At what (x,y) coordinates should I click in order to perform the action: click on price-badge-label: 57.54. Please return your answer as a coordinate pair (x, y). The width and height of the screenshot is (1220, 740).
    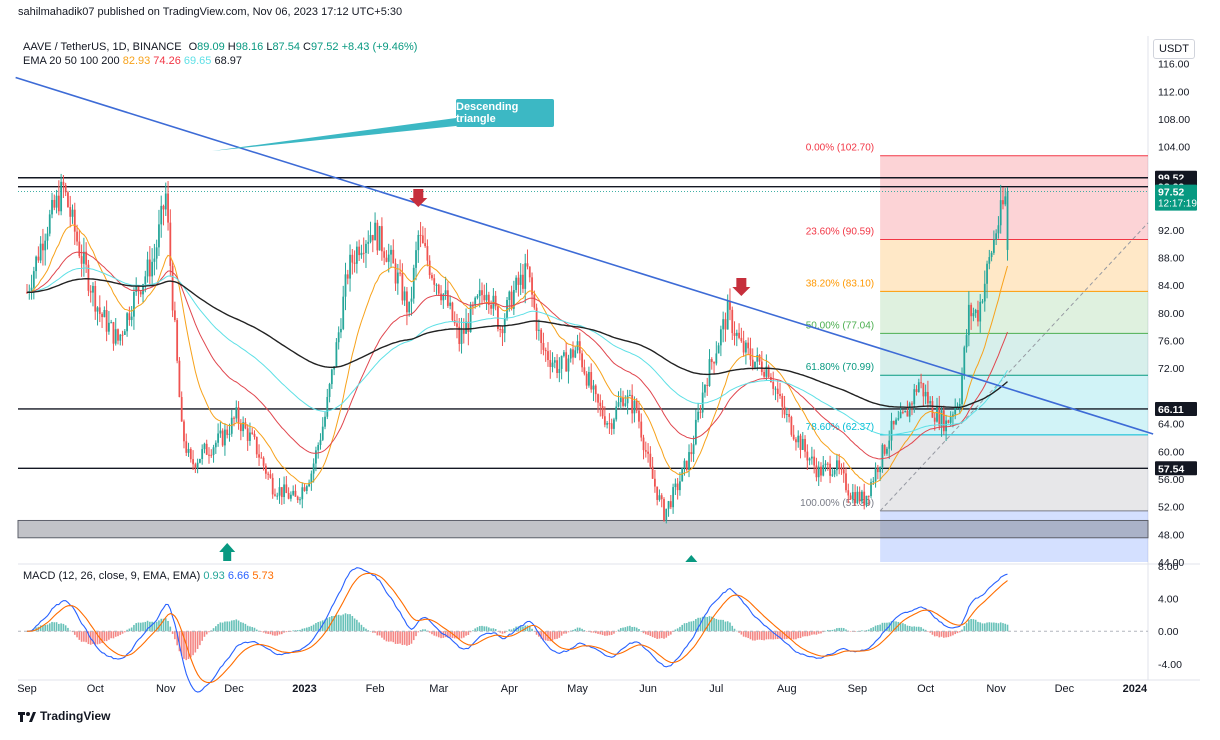
    Looking at the image, I should click on (1171, 469).